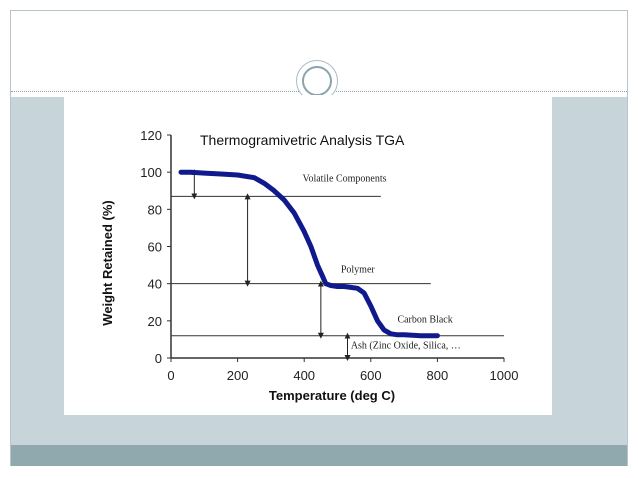 The height and width of the screenshot is (478, 638). What do you see at coordinates (424, 320) in the screenshot?
I see `annotation-label: Carbon Black` at bounding box center [424, 320].